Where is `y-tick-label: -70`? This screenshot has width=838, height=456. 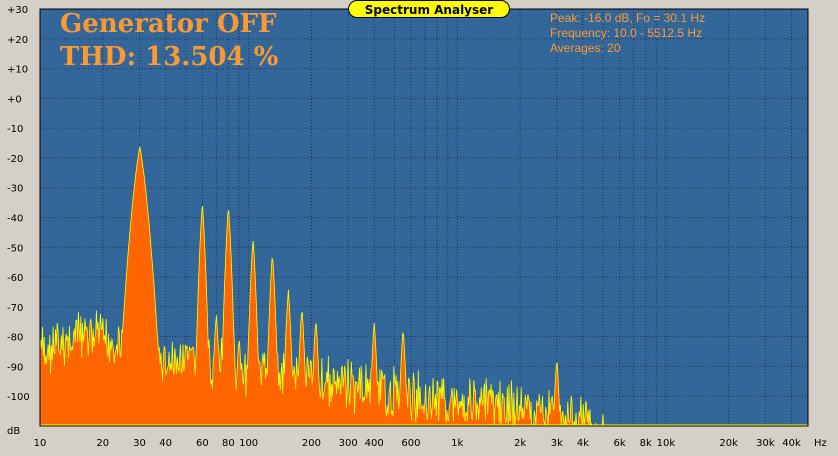
y-tick-label: -70 is located at coordinates (15, 308).